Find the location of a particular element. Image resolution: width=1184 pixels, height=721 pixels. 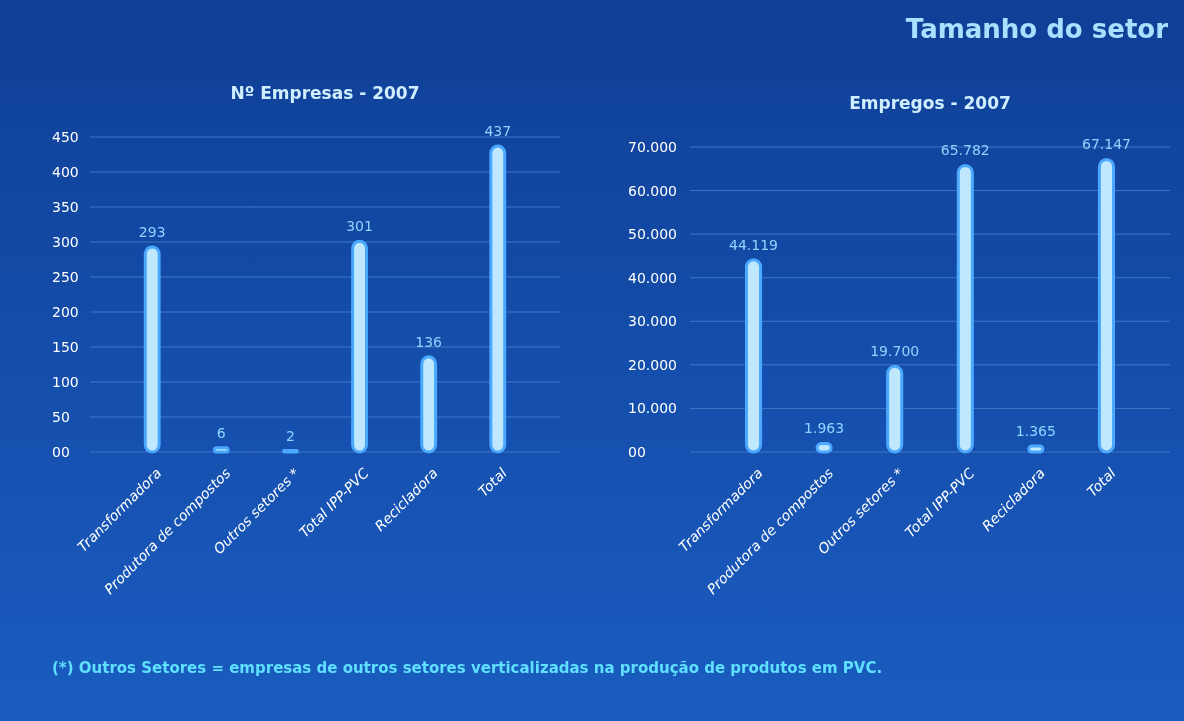

data-label: 67.147 is located at coordinates (1106, 144).